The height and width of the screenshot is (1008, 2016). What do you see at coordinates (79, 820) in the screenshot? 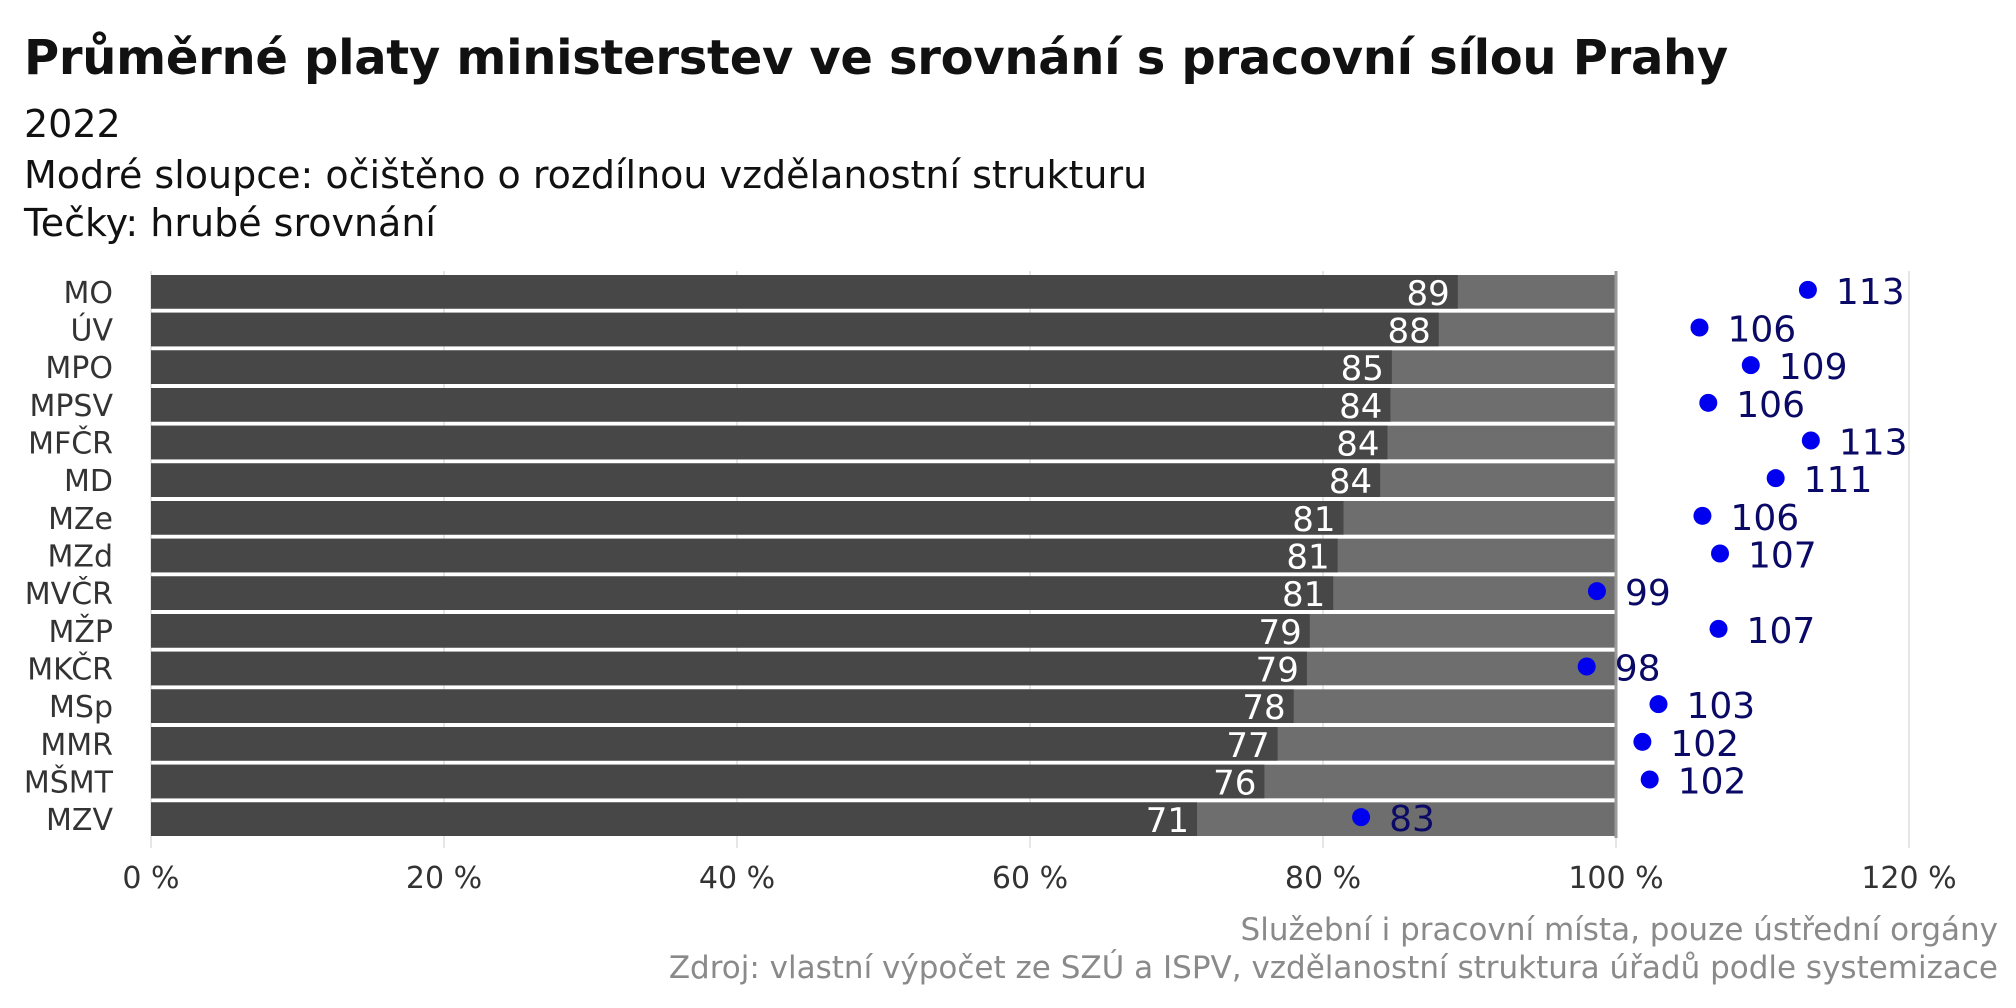
I see `category-label: MZV` at bounding box center [79, 820].